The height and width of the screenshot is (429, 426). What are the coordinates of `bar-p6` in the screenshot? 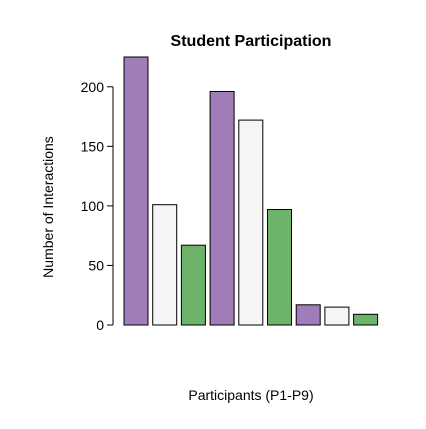 It's located at (279, 267).